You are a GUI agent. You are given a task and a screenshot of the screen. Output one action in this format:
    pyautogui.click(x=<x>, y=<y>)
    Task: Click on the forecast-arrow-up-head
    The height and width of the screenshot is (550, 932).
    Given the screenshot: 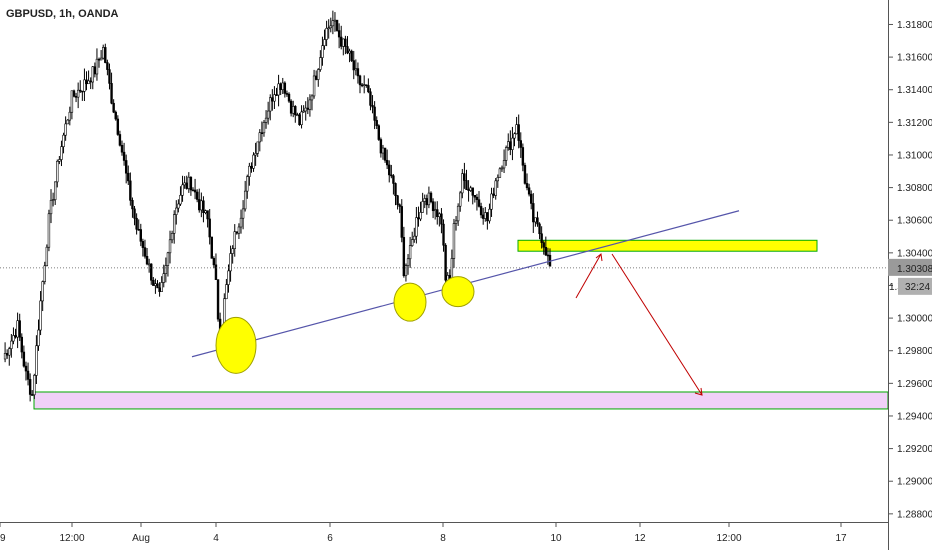 What is the action you would take?
    pyautogui.click(x=599, y=257)
    